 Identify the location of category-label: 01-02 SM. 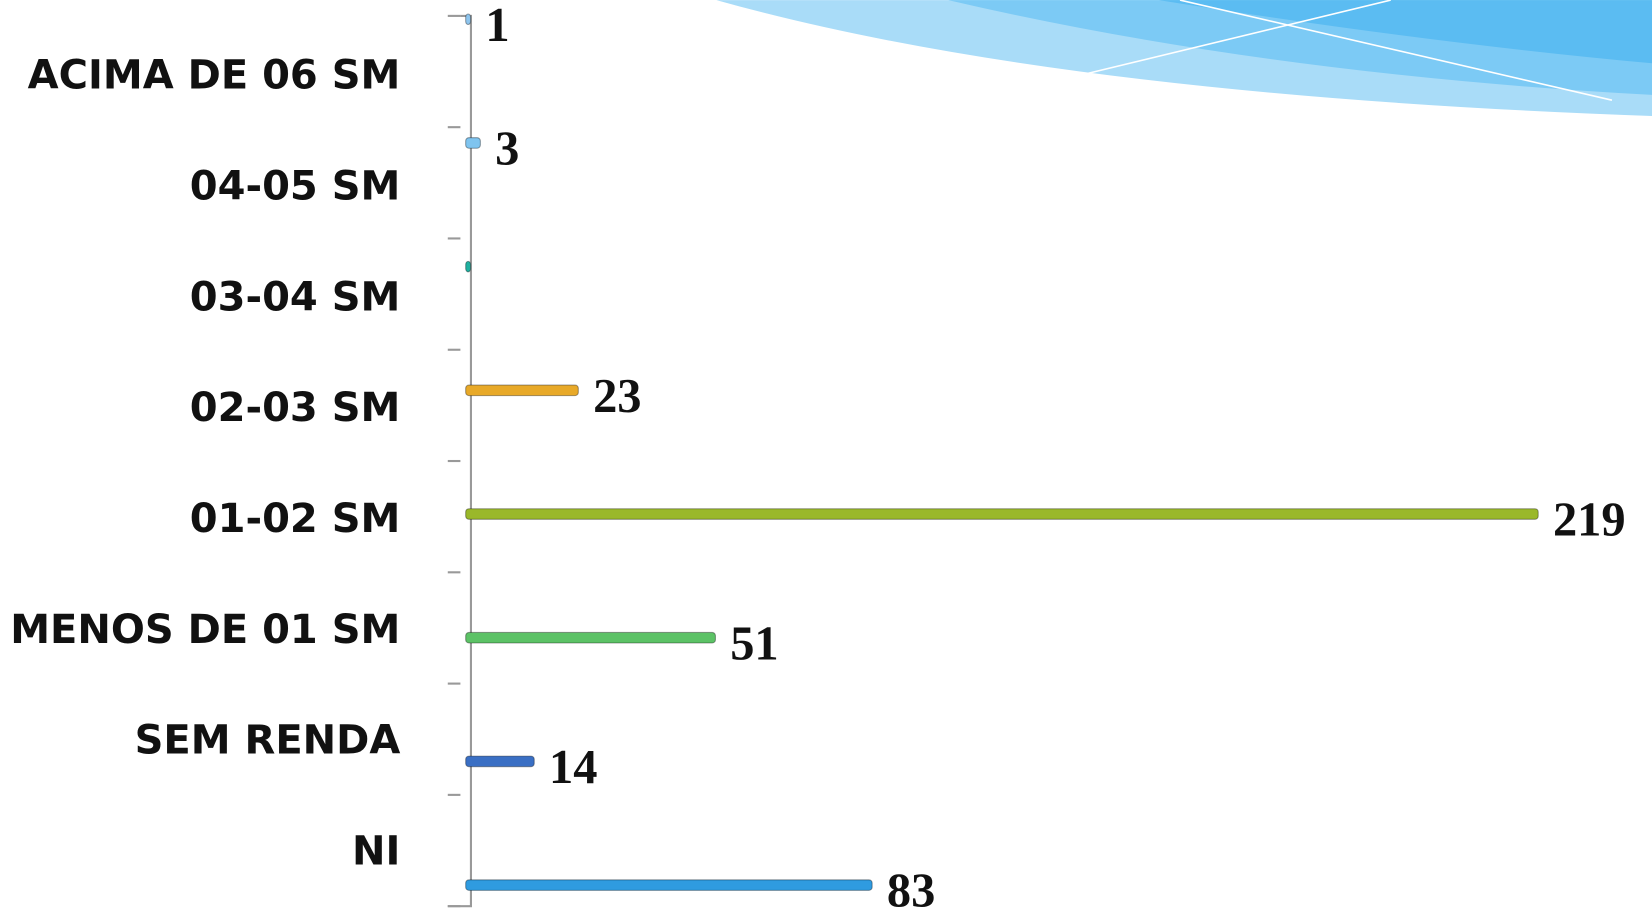
(295, 519).